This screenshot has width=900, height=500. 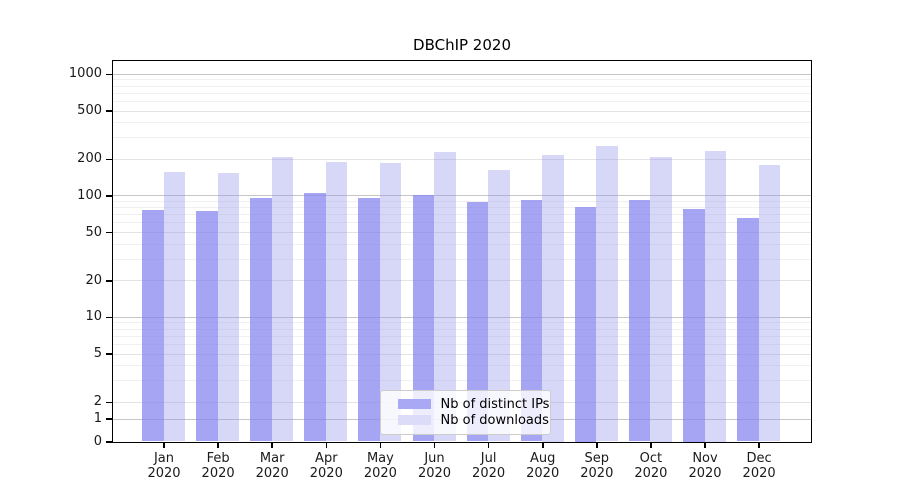 I want to click on y-tick-label: 100, so click(x=89, y=195).